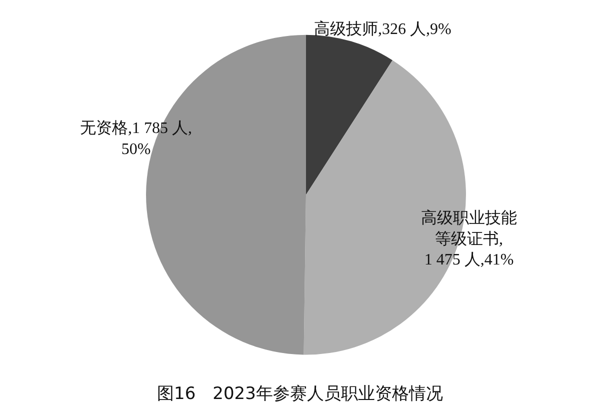 This screenshot has height=405, width=600. What do you see at coordinates (300, 394) in the screenshot?
I see `text: 图16 2023年参赛人员职业资格情况` at bounding box center [300, 394].